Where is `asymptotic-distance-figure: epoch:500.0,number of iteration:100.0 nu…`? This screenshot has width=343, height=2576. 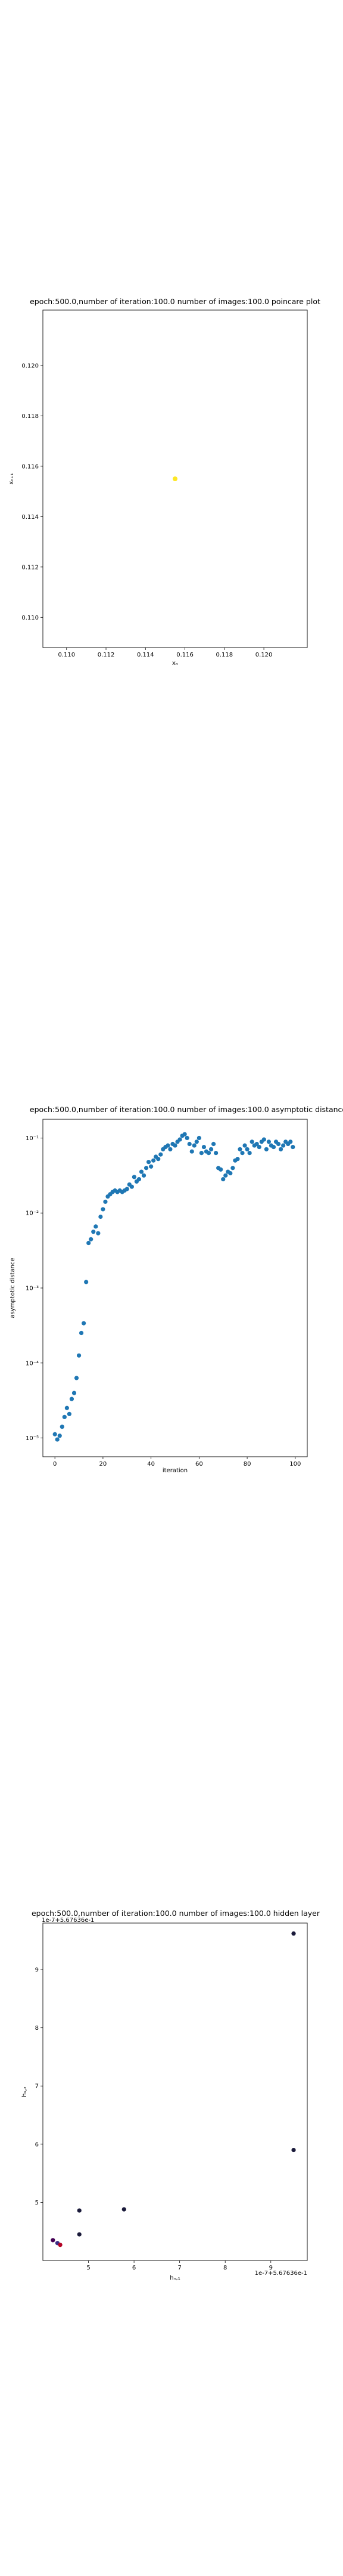 asymptotic-distance-figure: epoch:500.0,number of iteration:100.0 nu… is located at coordinates (171, 1288).